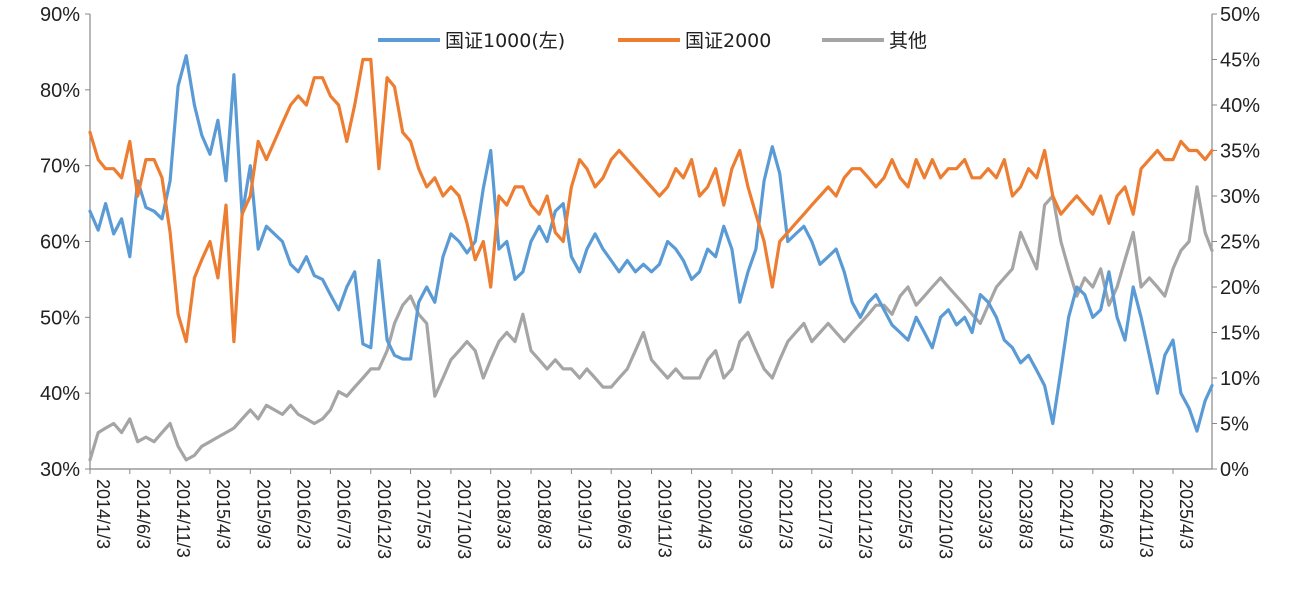 The image size is (1296, 603). Describe the element at coordinates (785, 514) in the screenshot. I see `x-tick-label: 2021/2/3` at that location.